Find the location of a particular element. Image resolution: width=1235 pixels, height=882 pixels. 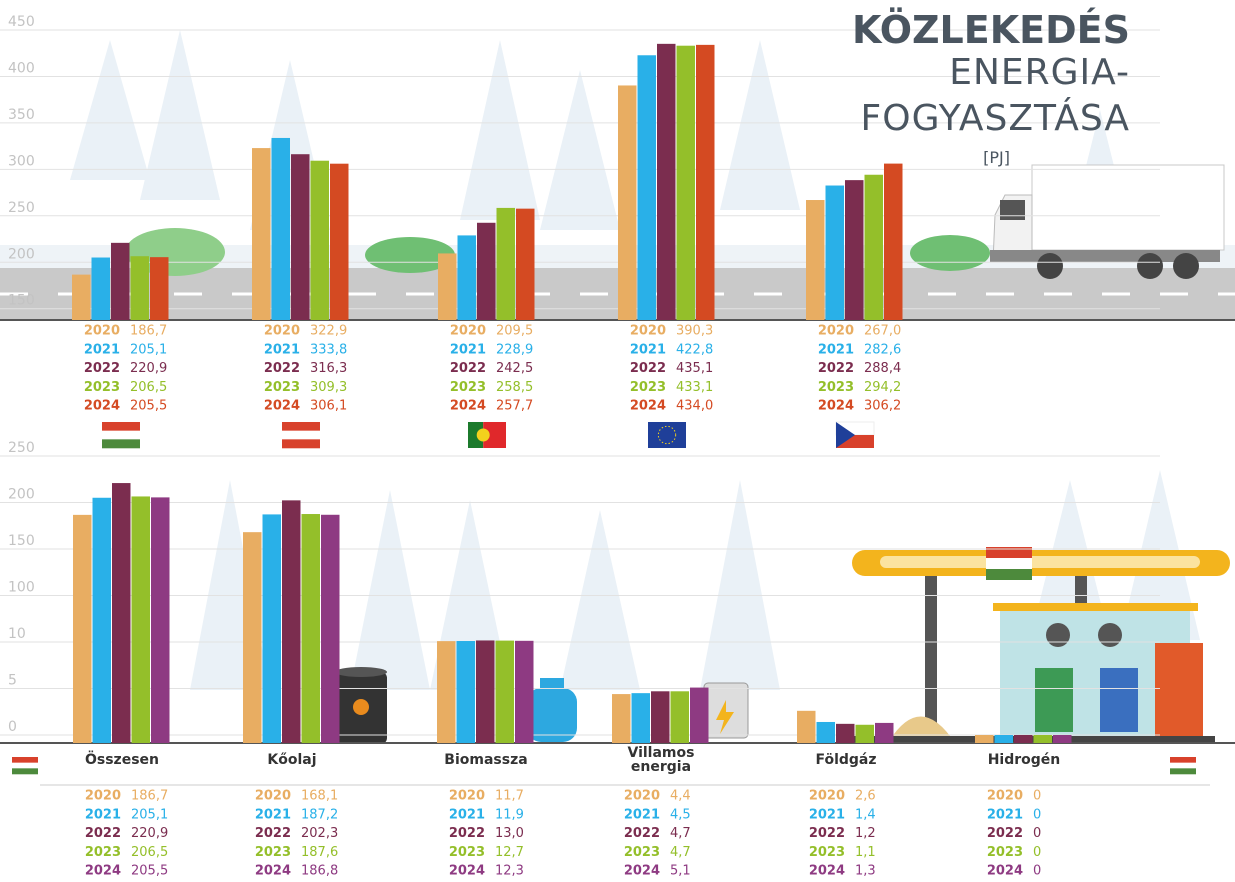

y-tick-label: 400 is located at coordinates (21, 68).